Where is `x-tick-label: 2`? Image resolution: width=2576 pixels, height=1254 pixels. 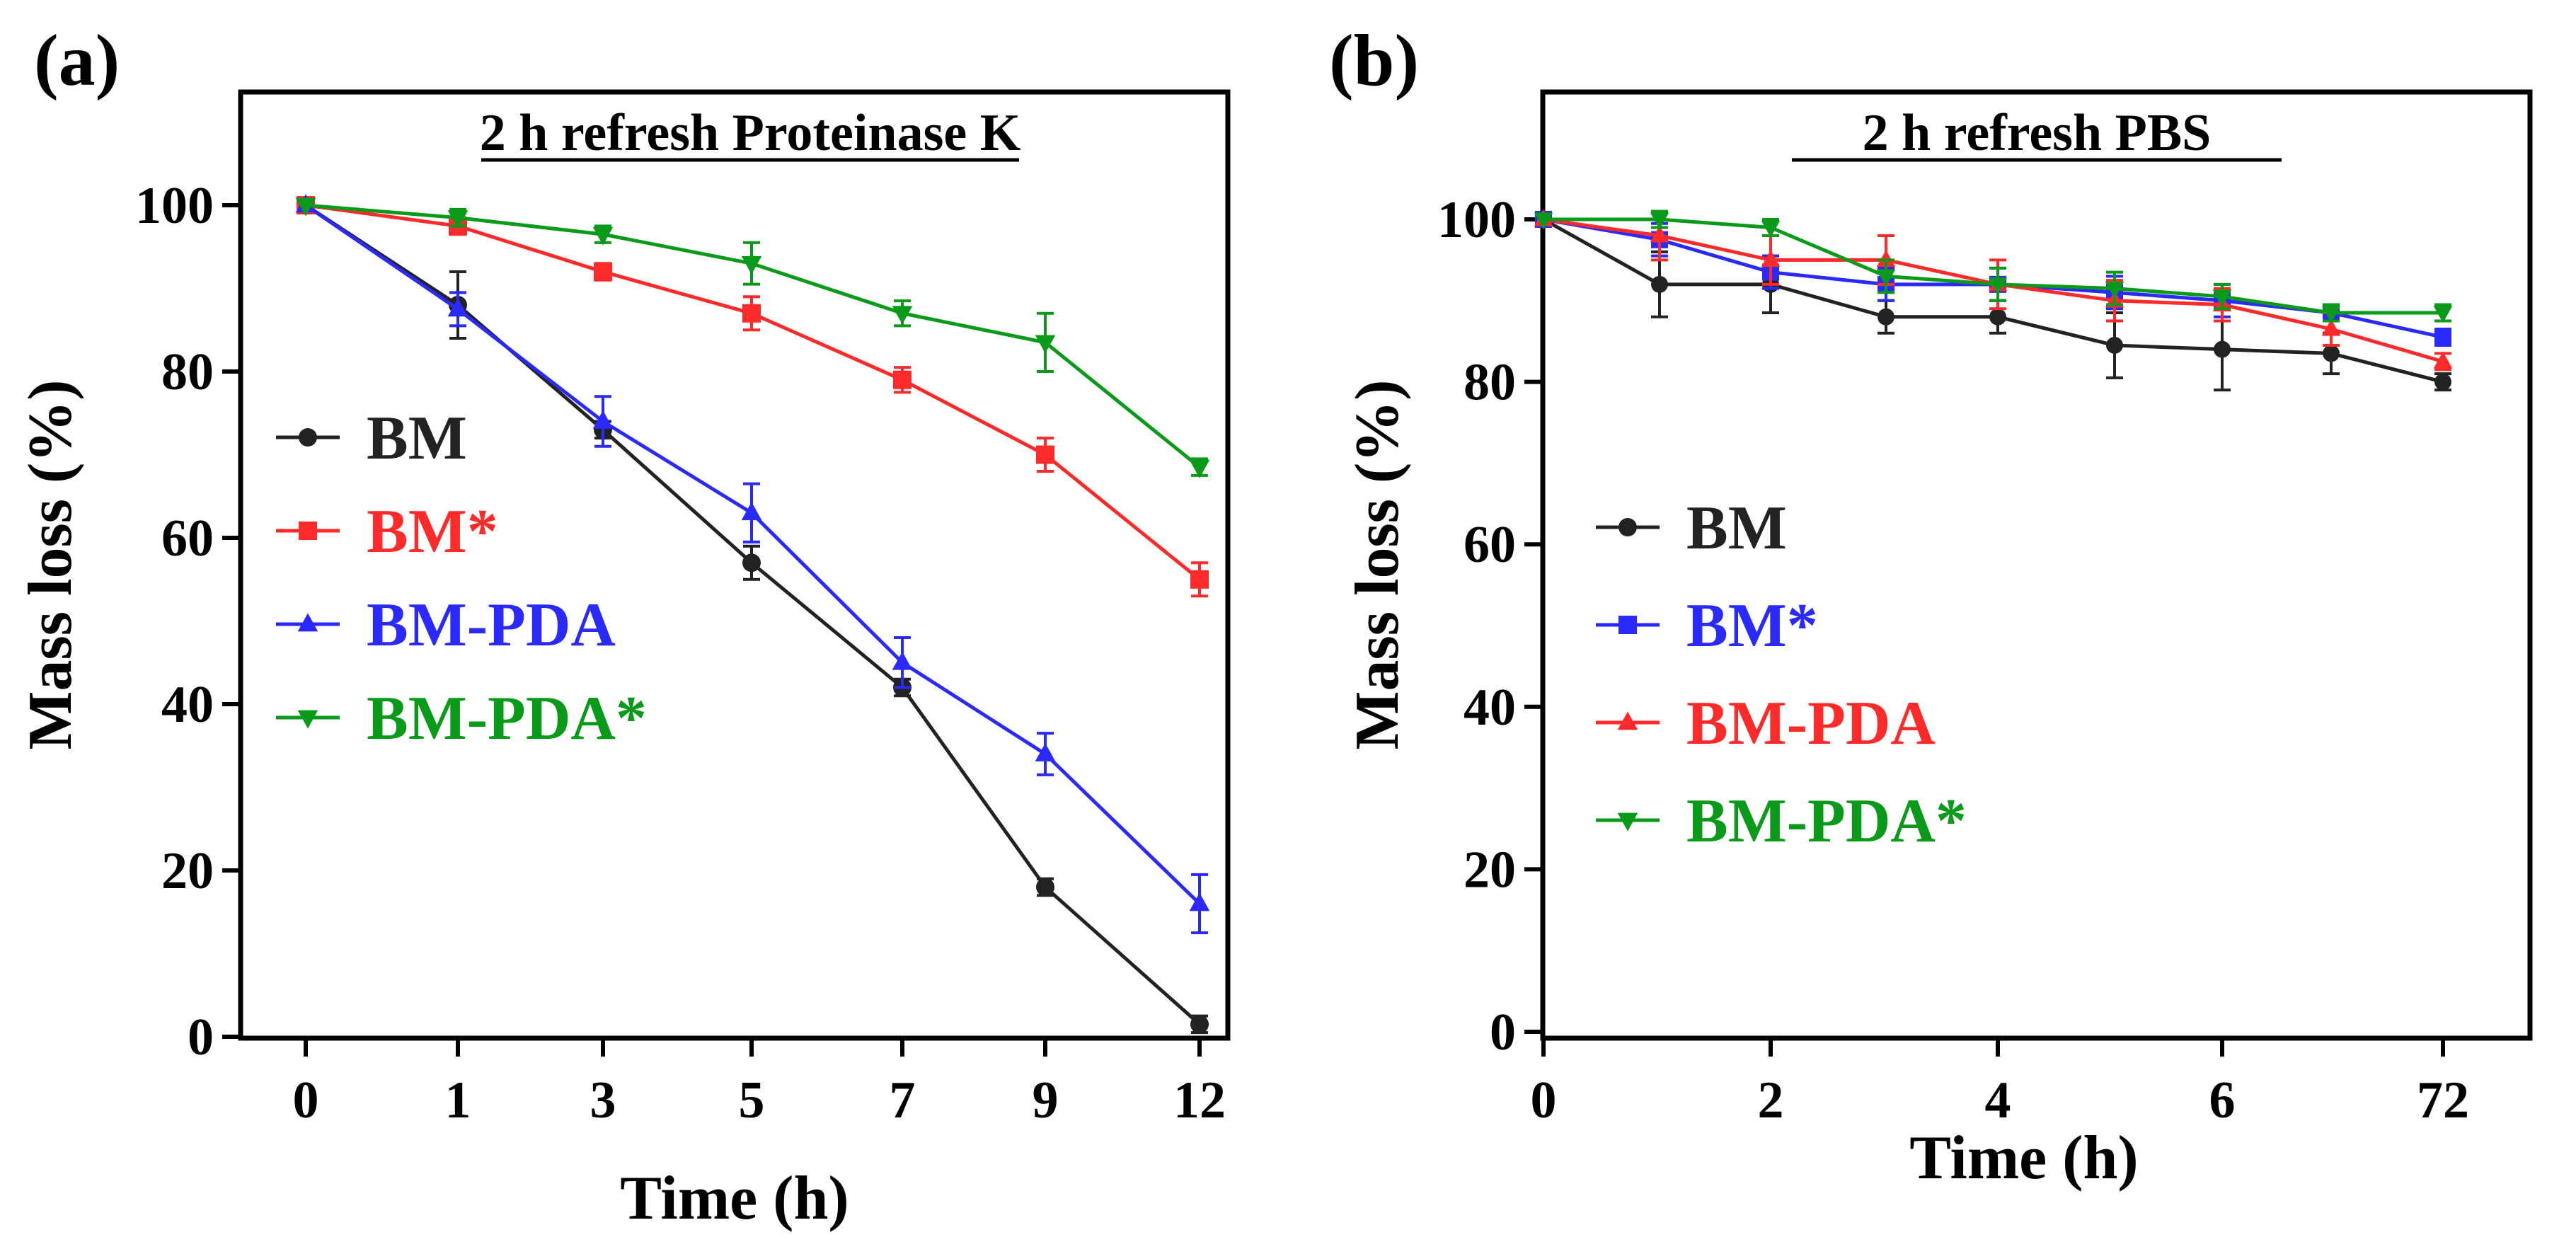 x-tick-label: 2 is located at coordinates (1771, 1100).